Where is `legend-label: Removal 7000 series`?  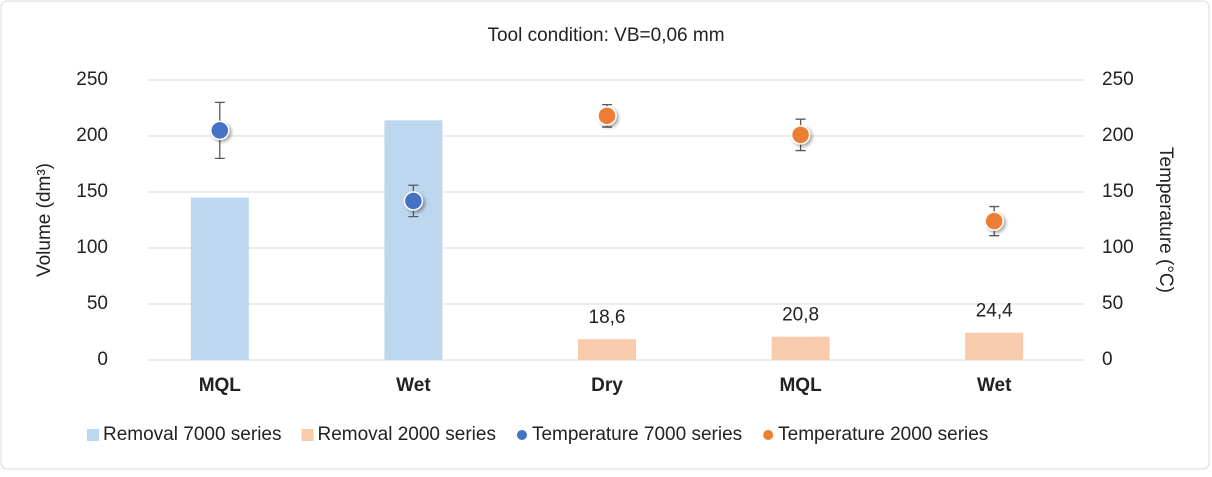 legend-label: Removal 7000 series is located at coordinates (192, 434).